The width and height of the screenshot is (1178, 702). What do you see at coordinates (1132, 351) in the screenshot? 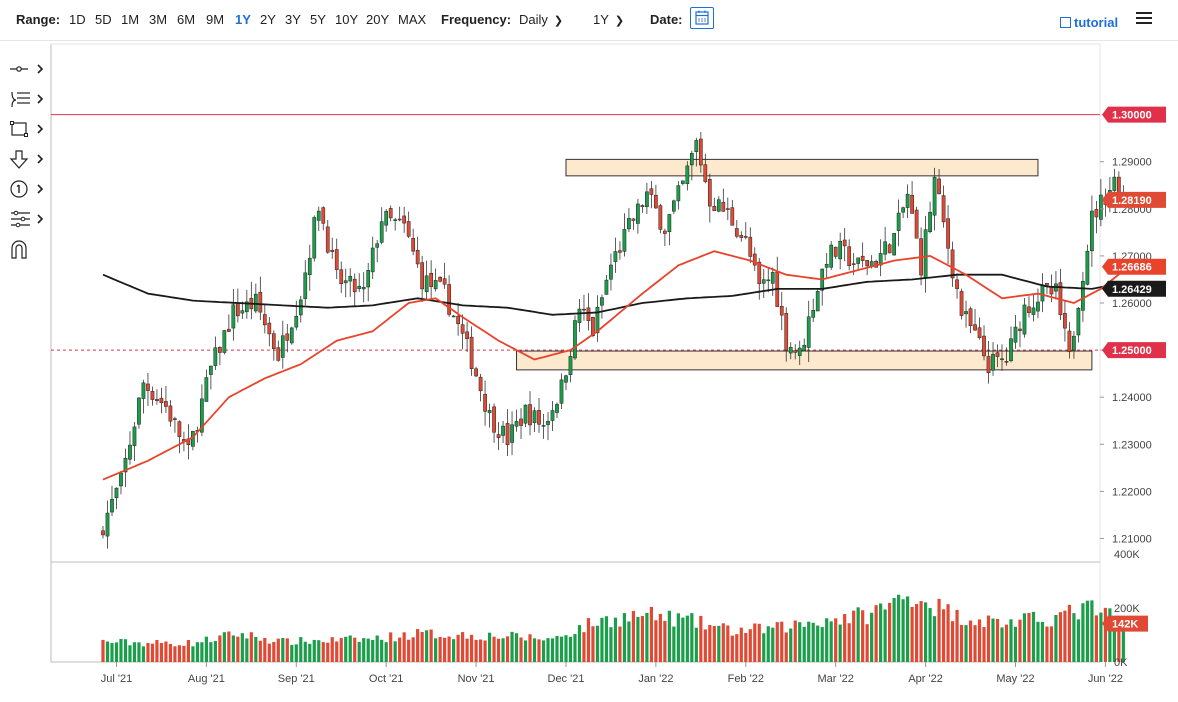
I see `price-badge-label: 1.25000` at bounding box center [1132, 351].